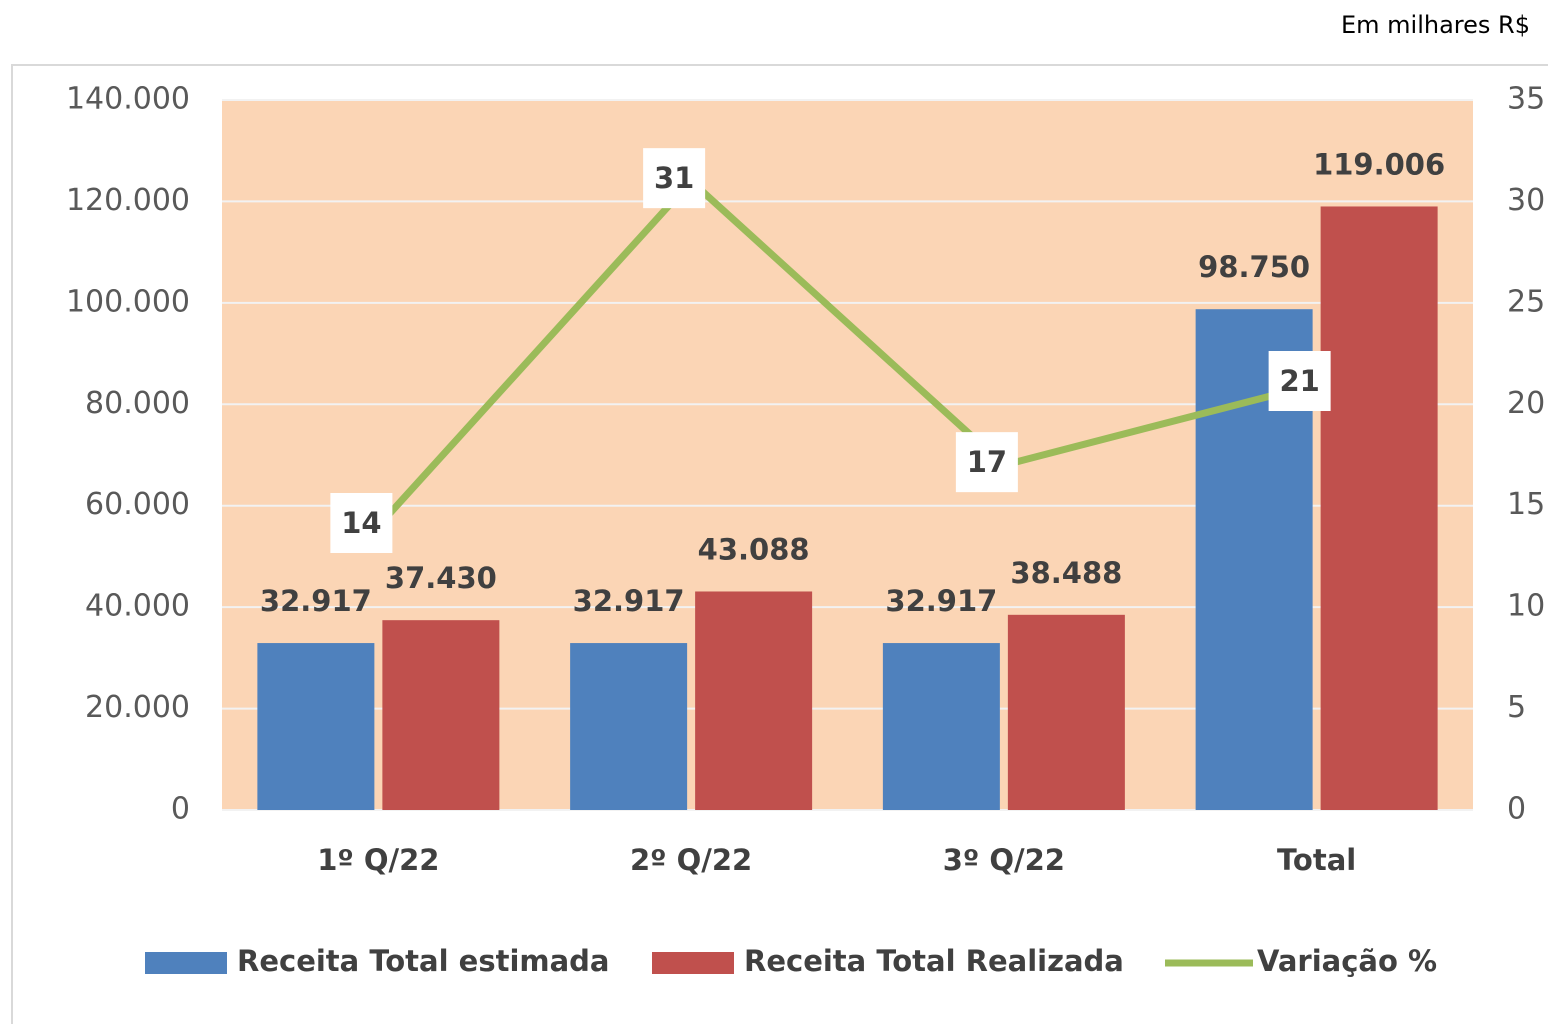  I want to click on annotation: Em milhares R$, so click(1435, 25).